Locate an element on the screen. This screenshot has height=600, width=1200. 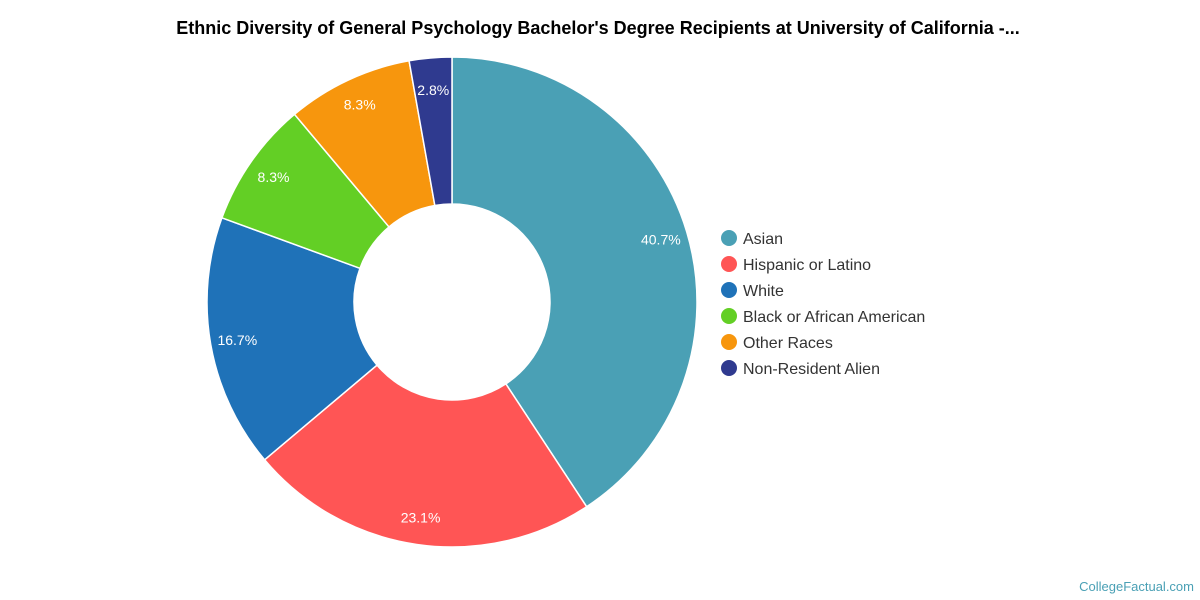
slice-label-other-races: 8.3% is located at coordinates (360, 104).